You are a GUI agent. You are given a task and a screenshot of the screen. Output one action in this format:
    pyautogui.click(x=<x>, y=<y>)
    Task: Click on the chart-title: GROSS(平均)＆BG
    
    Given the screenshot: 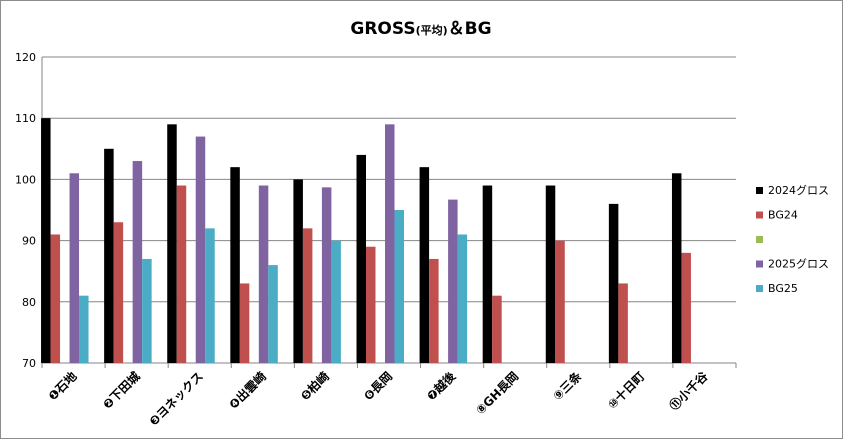 What is the action you would take?
    pyautogui.click(x=420, y=29)
    